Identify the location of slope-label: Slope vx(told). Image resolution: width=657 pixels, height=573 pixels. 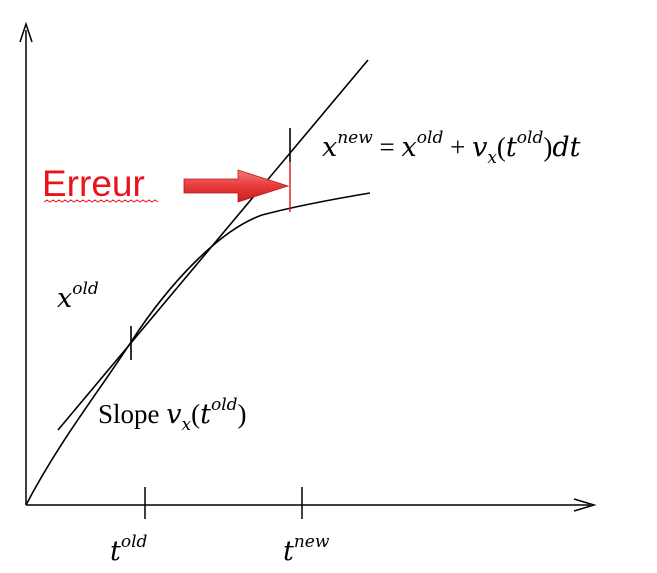
(172, 415).